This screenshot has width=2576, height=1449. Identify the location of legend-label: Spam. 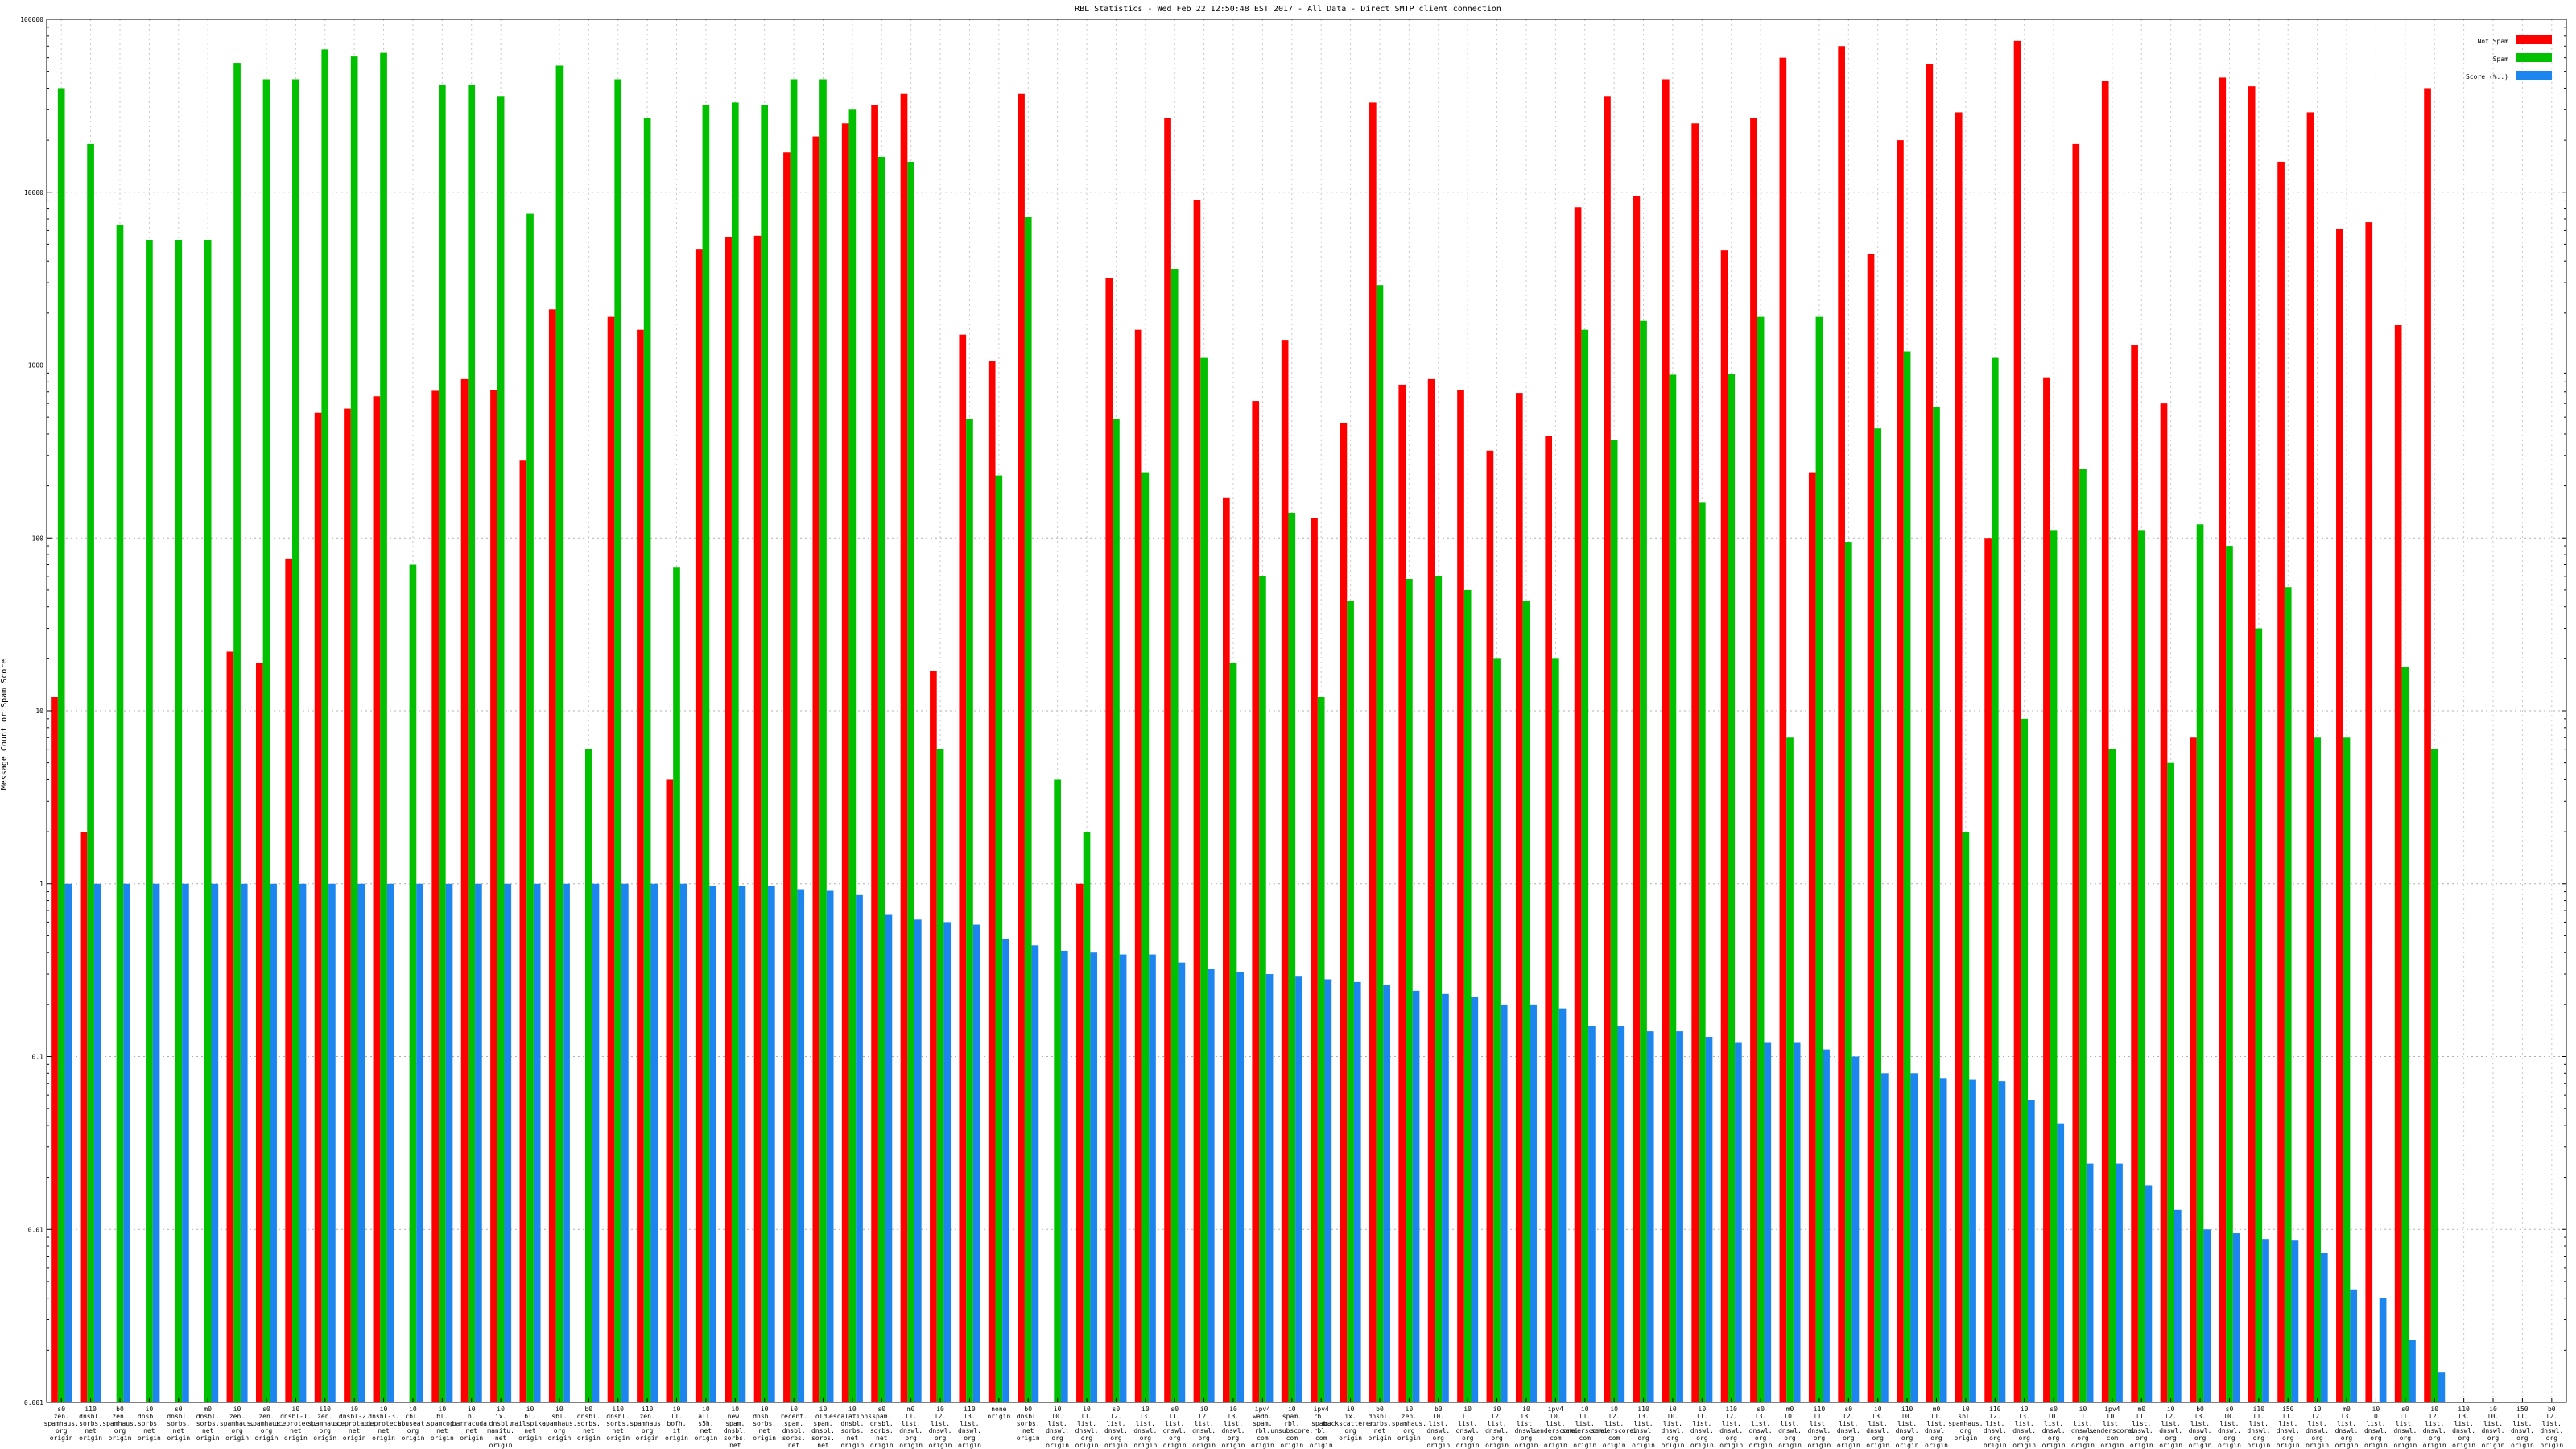
(2500, 59).